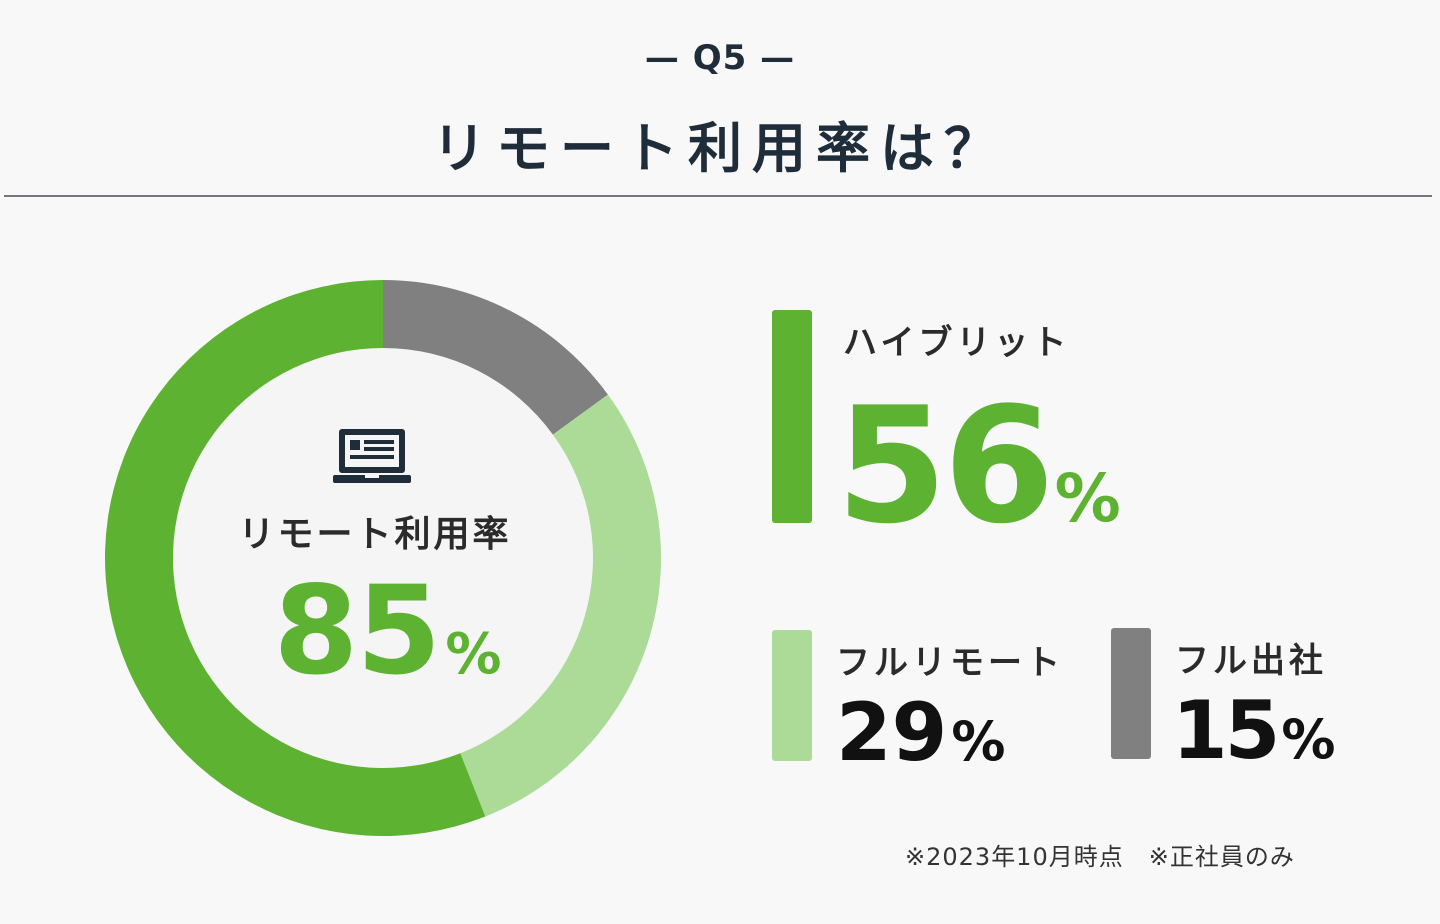  Describe the element at coordinates (1087, 498) in the screenshot. I see `legend-value-hybrid-unit: %` at that location.